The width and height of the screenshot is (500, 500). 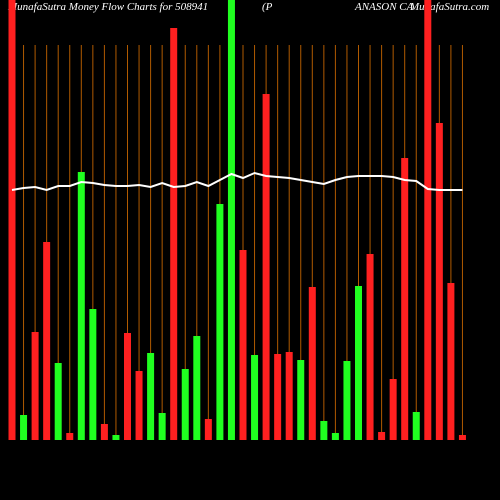 I want to click on money-flow-line, so click(x=237, y=181).